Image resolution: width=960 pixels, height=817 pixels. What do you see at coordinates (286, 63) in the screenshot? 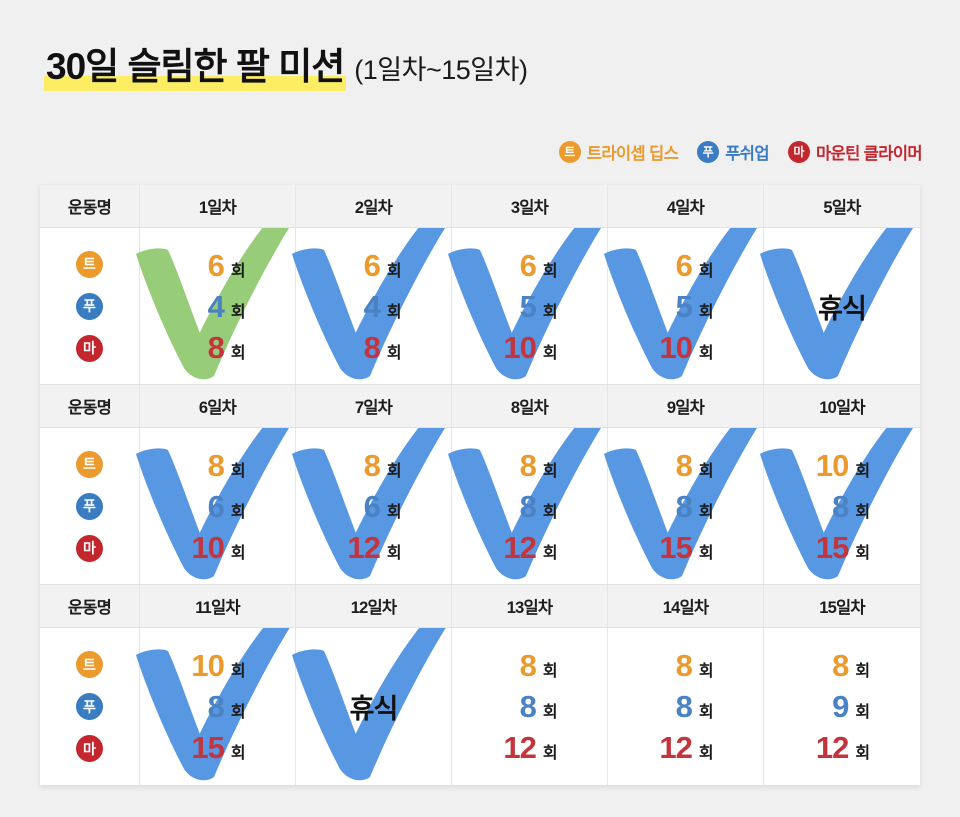
I see `page-title: 30일 슬림한 팔 미션 (1일차~15일차)` at bounding box center [286, 63].